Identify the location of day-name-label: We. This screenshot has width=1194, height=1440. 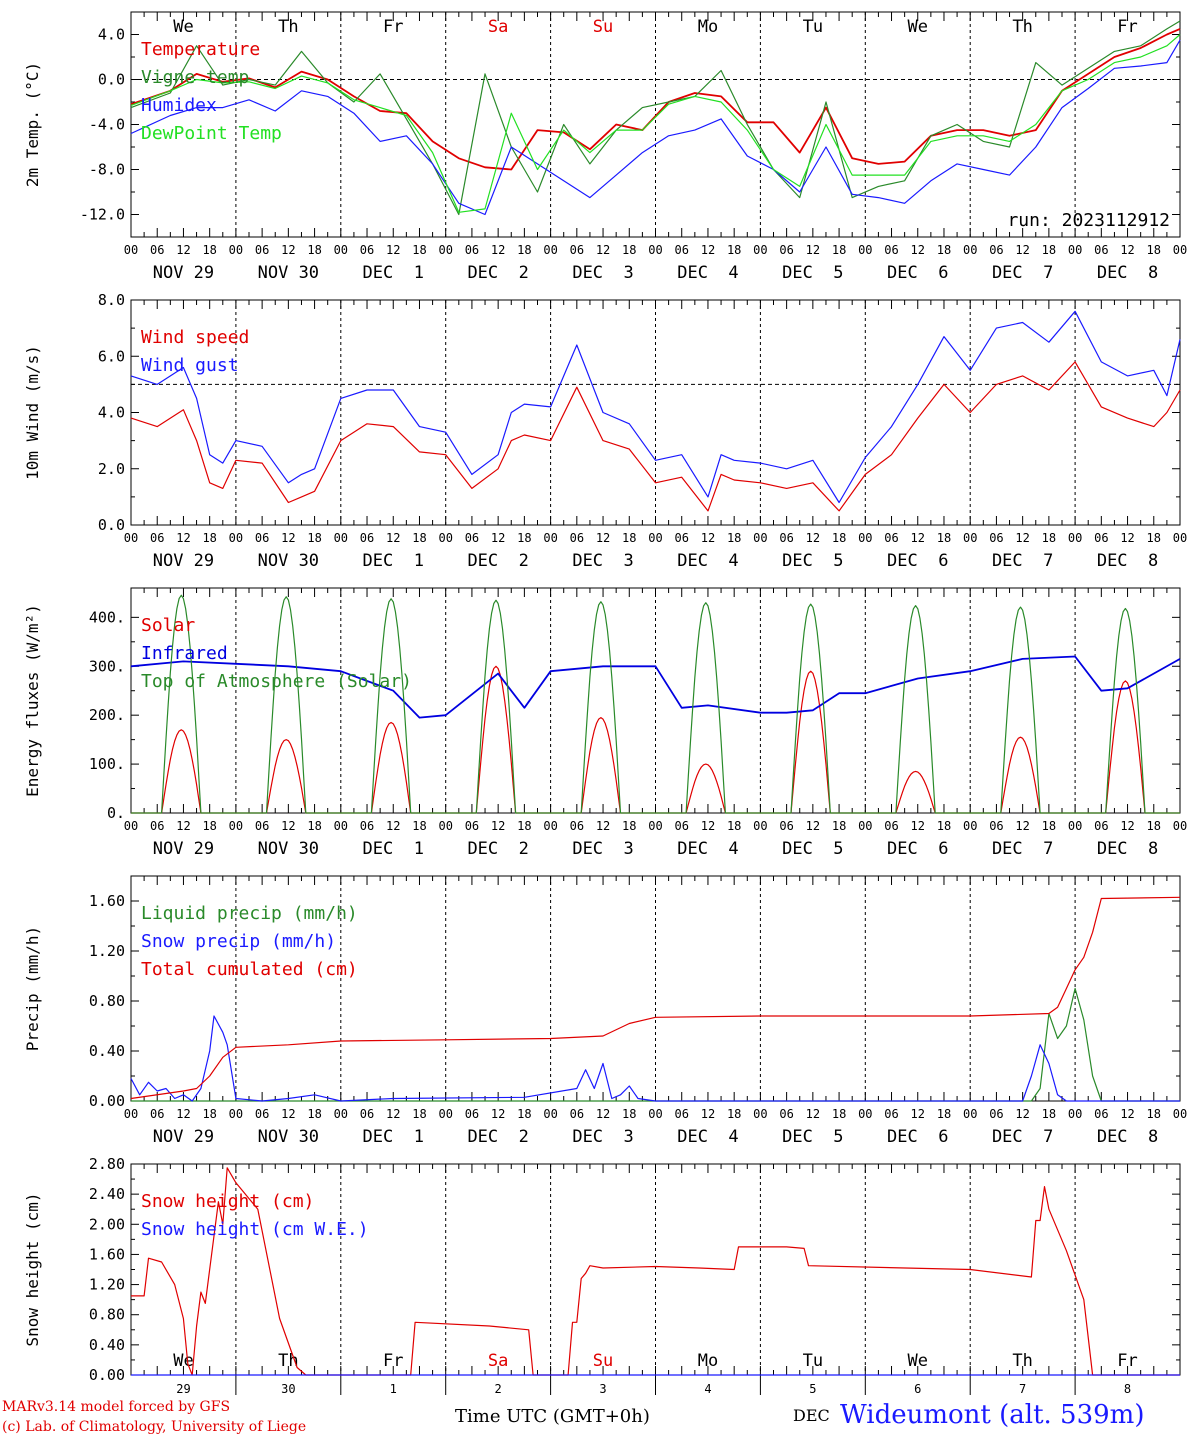
(918, 1361).